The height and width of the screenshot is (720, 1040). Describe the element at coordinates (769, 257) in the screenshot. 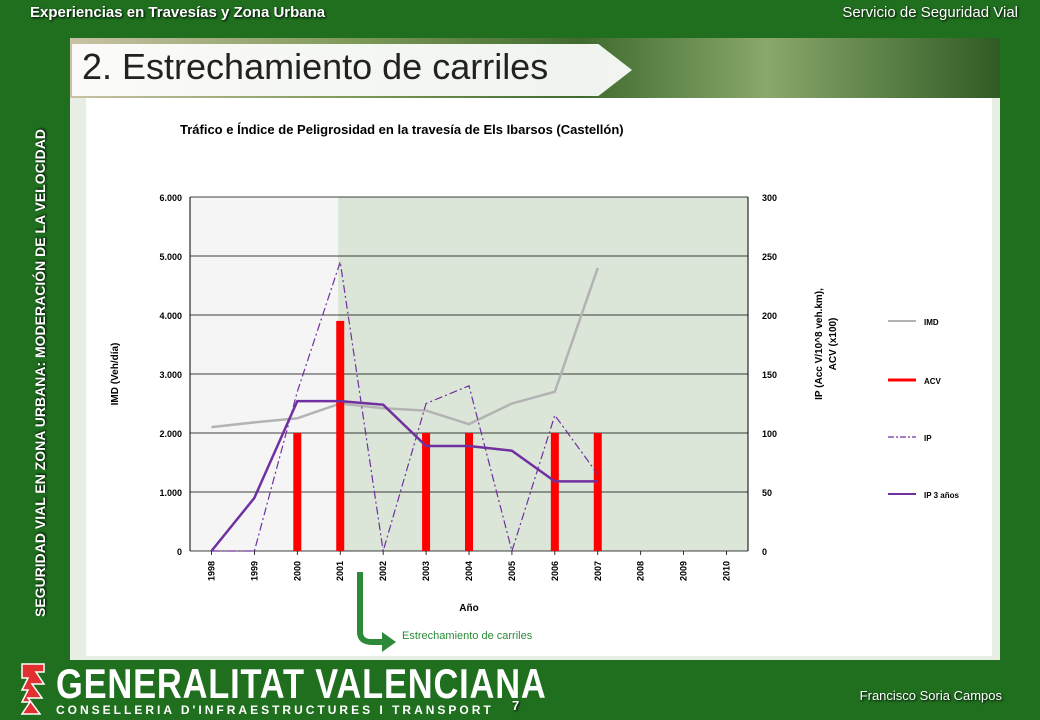

I see `y-right-tick: 250` at that location.